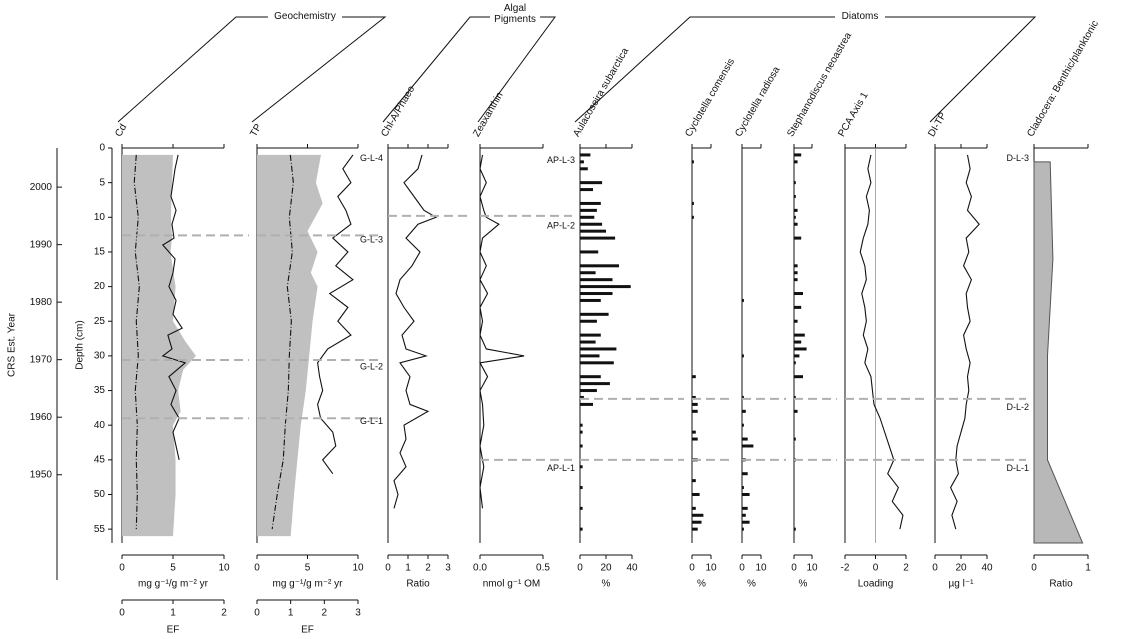  Describe the element at coordinates (845, 568) in the screenshot. I see `x-tick-label: -2` at that location.